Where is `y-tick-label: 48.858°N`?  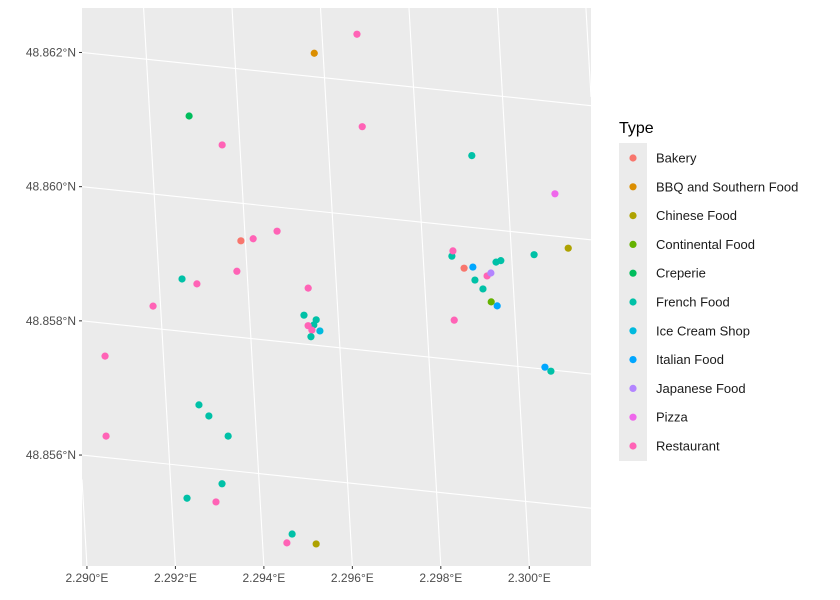
y-tick-label: 48.858°N is located at coordinates (51, 321).